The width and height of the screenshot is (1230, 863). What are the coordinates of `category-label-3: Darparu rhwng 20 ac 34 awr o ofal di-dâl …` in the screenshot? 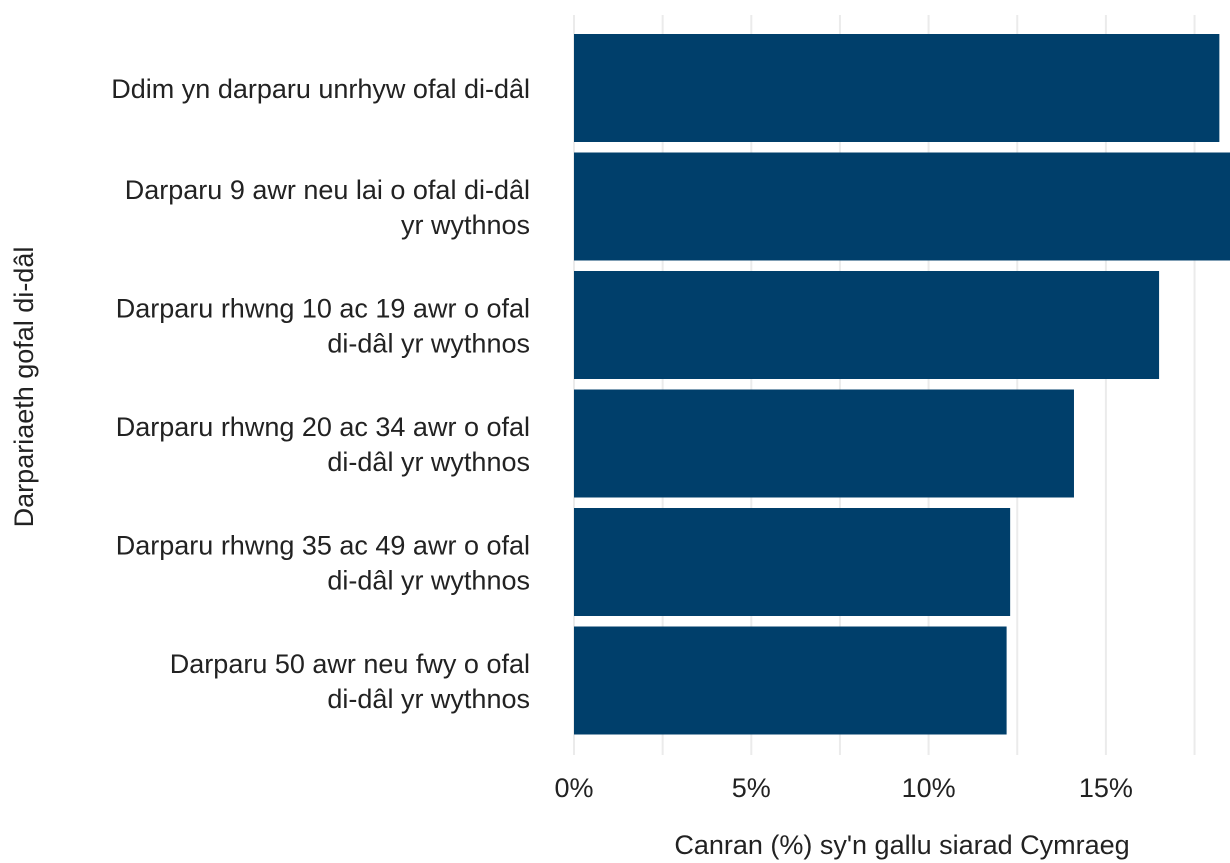 It's located at (323, 444).